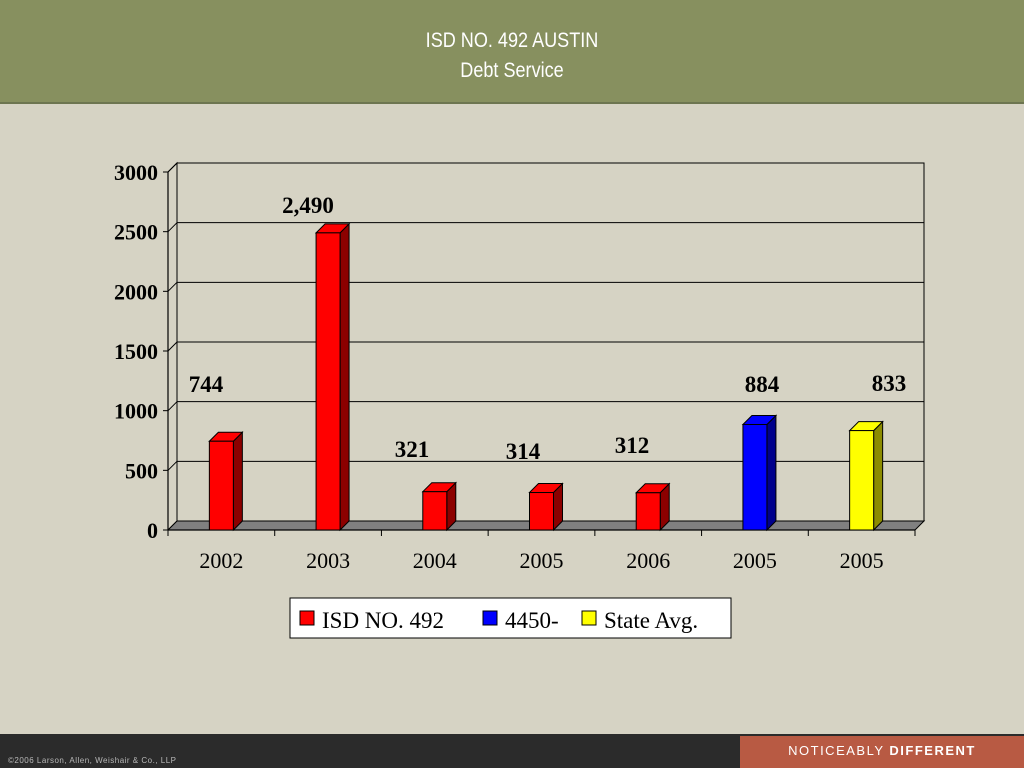  I want to click on tagline-badge: NOTICEABLY DIFFERENT, so click(882, 752).